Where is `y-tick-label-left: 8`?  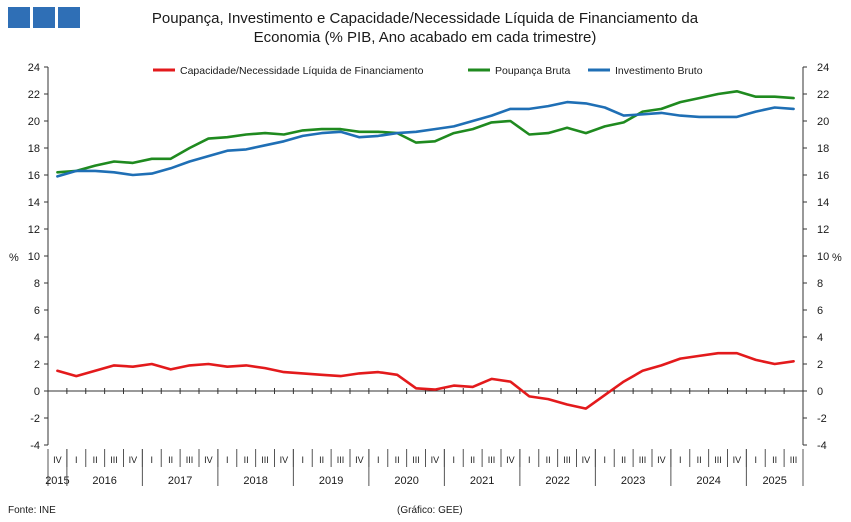 y-tick-label-left: 8 is located at coordinates (37, 284).